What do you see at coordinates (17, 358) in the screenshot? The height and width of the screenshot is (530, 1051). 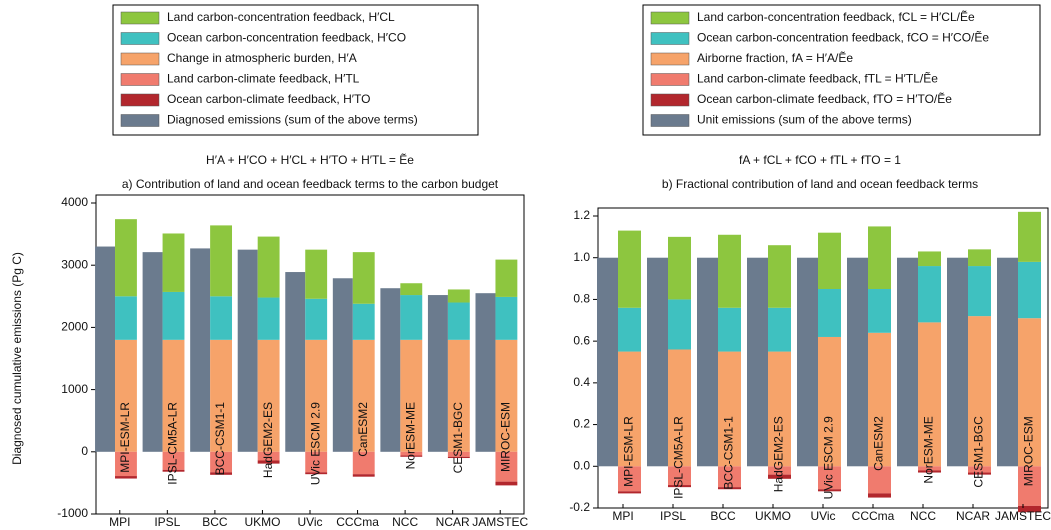 I see `y-axis-label: Diagnosed cumulative emissions (Pg C)` at bounding box center [17, 358].